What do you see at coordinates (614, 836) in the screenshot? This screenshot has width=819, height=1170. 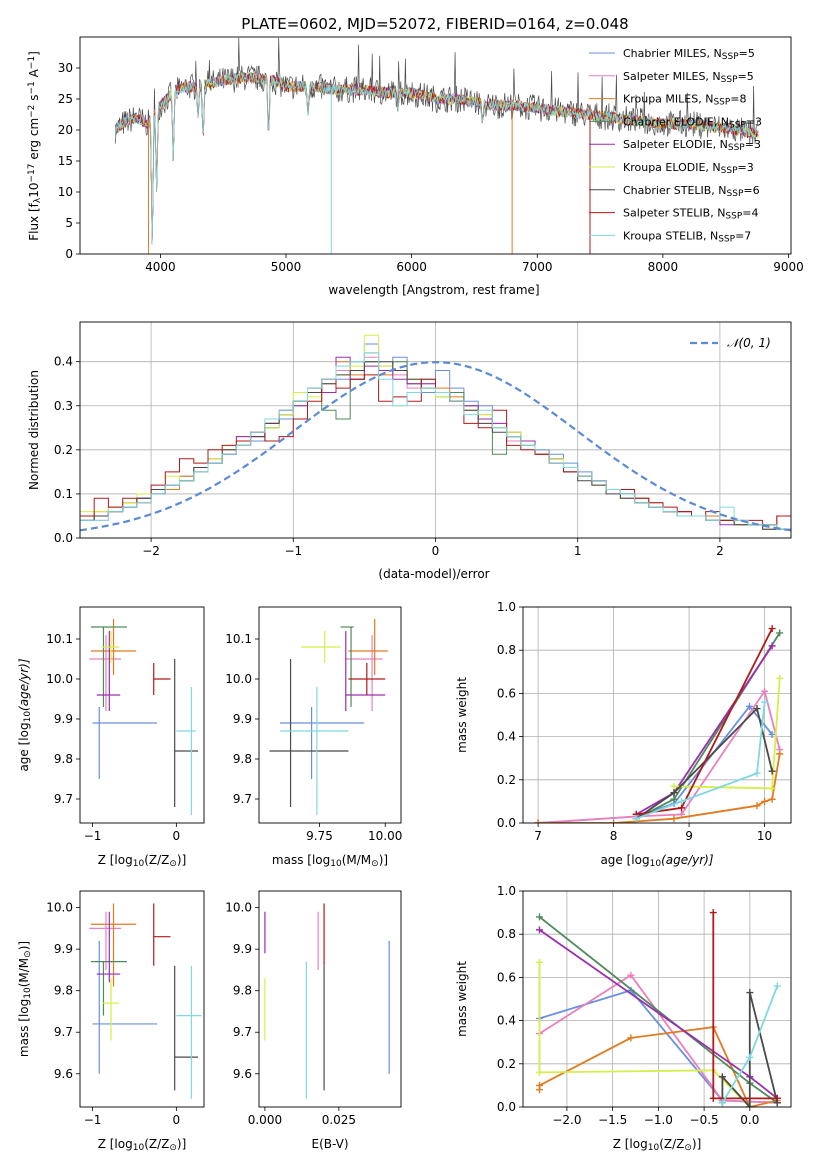 I see `x-tick-label: 8` at bounding box center [614, 836].